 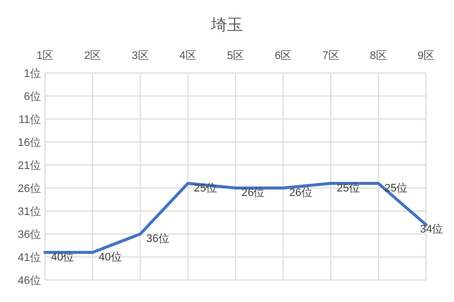 I want to click on x-tick-label: 4区, so click(x=187, y=56).